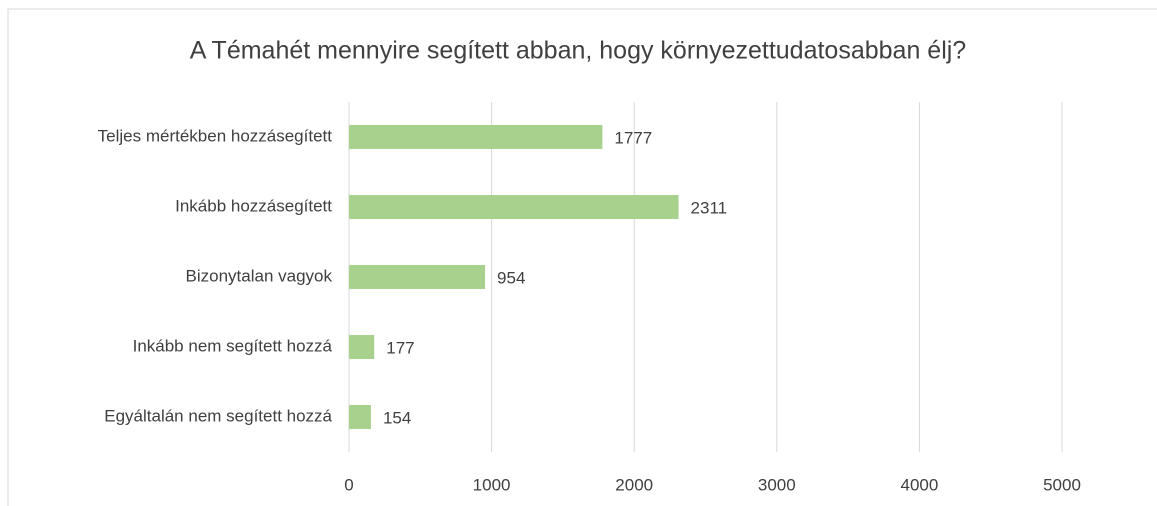 This screenshot has height=506, width=1157. What do you see at coordinates (259, 275) in the screenshot?
I see `y-tick-label: Bizonytalan vagyok` at bounding box center [259, 275].